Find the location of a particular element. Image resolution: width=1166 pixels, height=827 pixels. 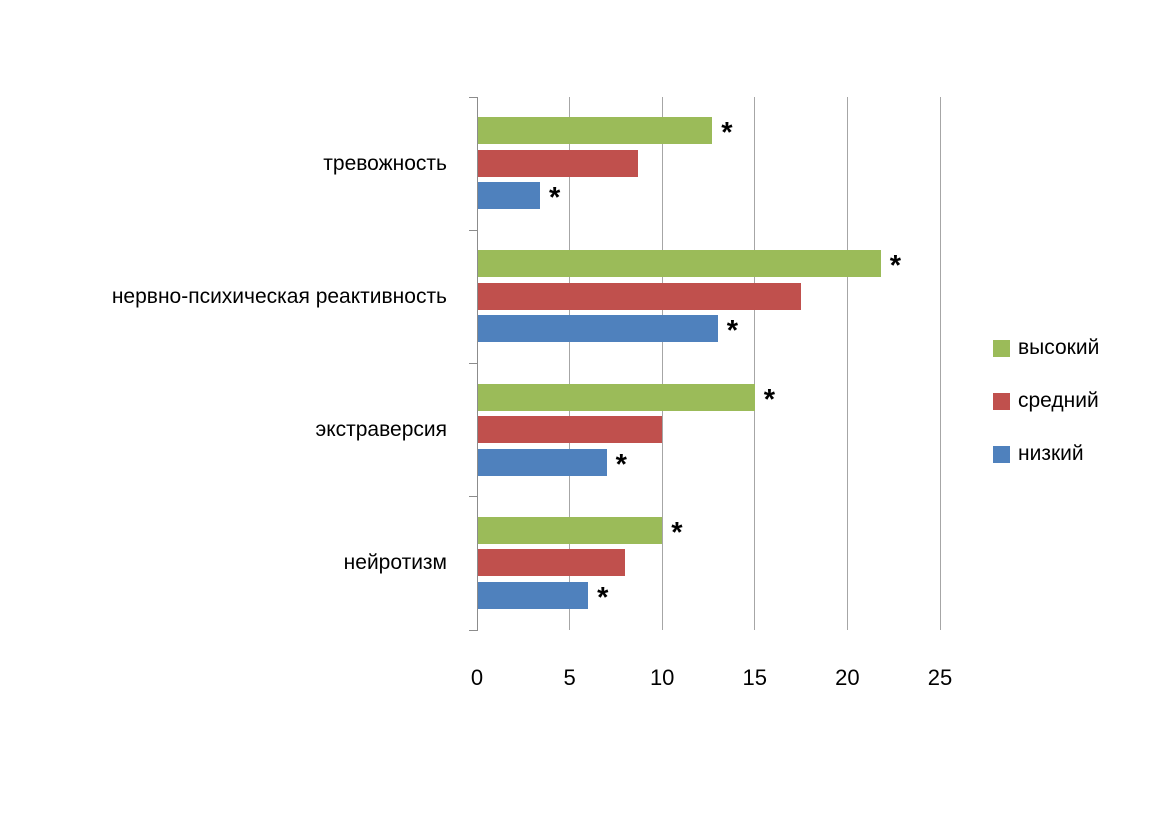

x-tick-label: 20 is located at coordinates (847, 677).